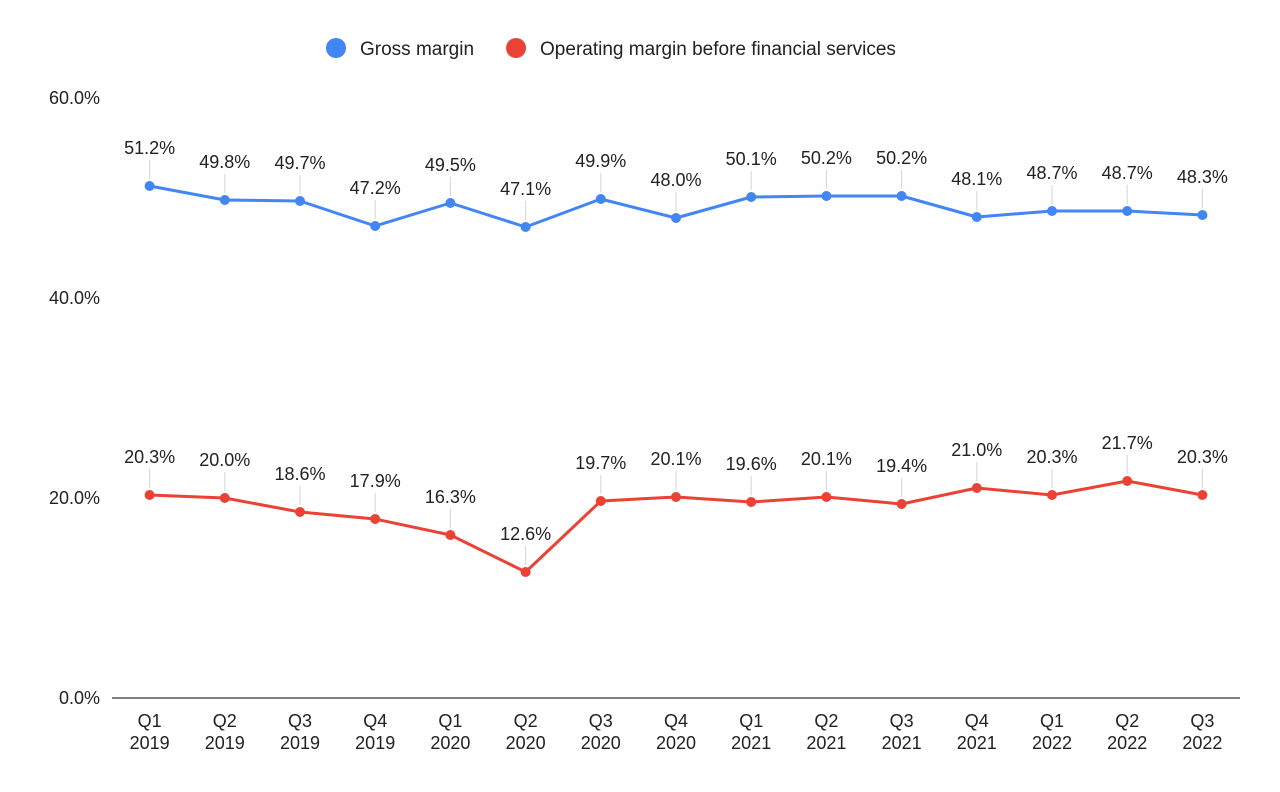 This screenshot has height=792, width=1280. I want to click on data-label: 48.1%, so click(976, 179).